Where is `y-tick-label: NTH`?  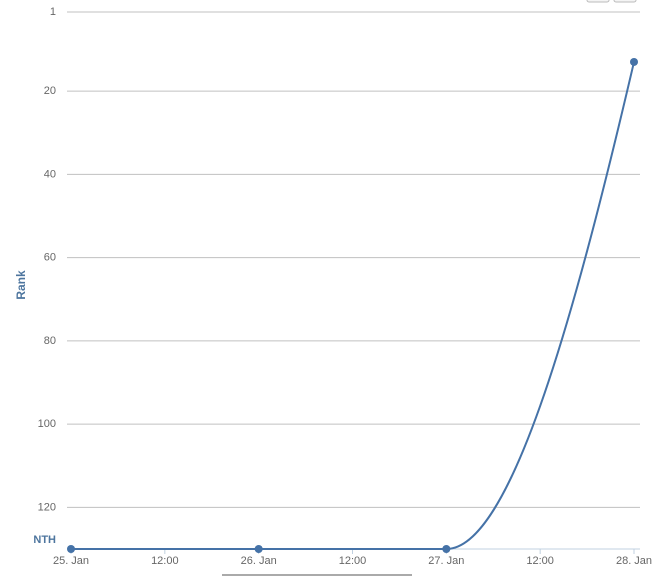
y-tick-label: NTH is located at coordinates (44, 540).